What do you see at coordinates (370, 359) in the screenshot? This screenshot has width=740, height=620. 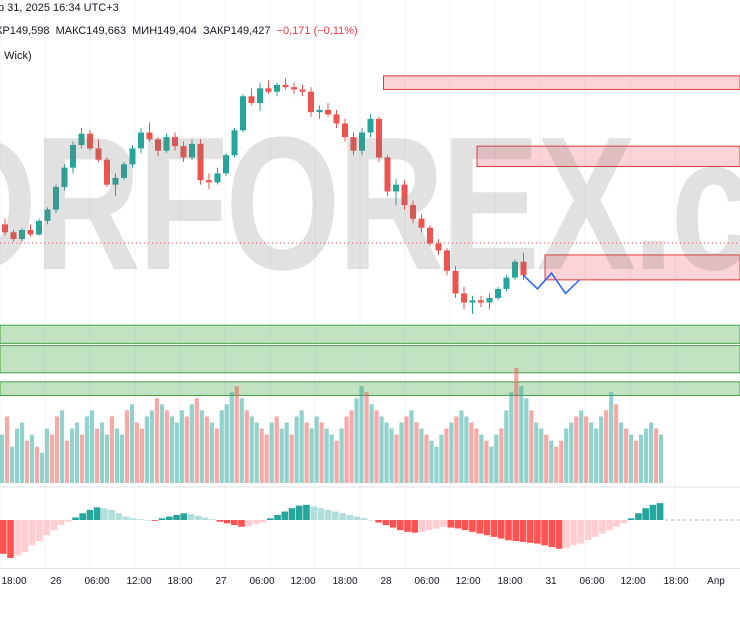 I see `support-zone` at bounding box center [370, 359].